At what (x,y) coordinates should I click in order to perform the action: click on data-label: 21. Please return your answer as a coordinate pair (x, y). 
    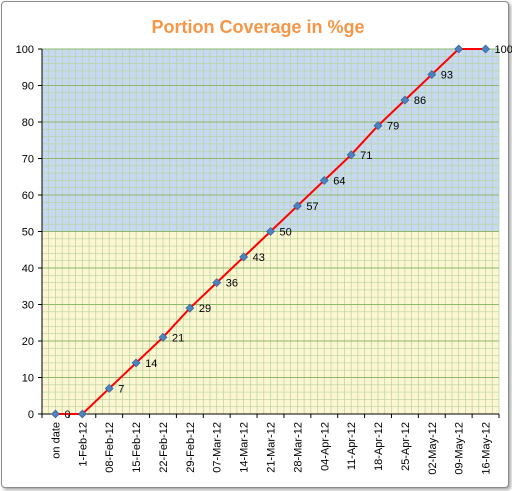
    Looking at the image, I should click on (178, 338).